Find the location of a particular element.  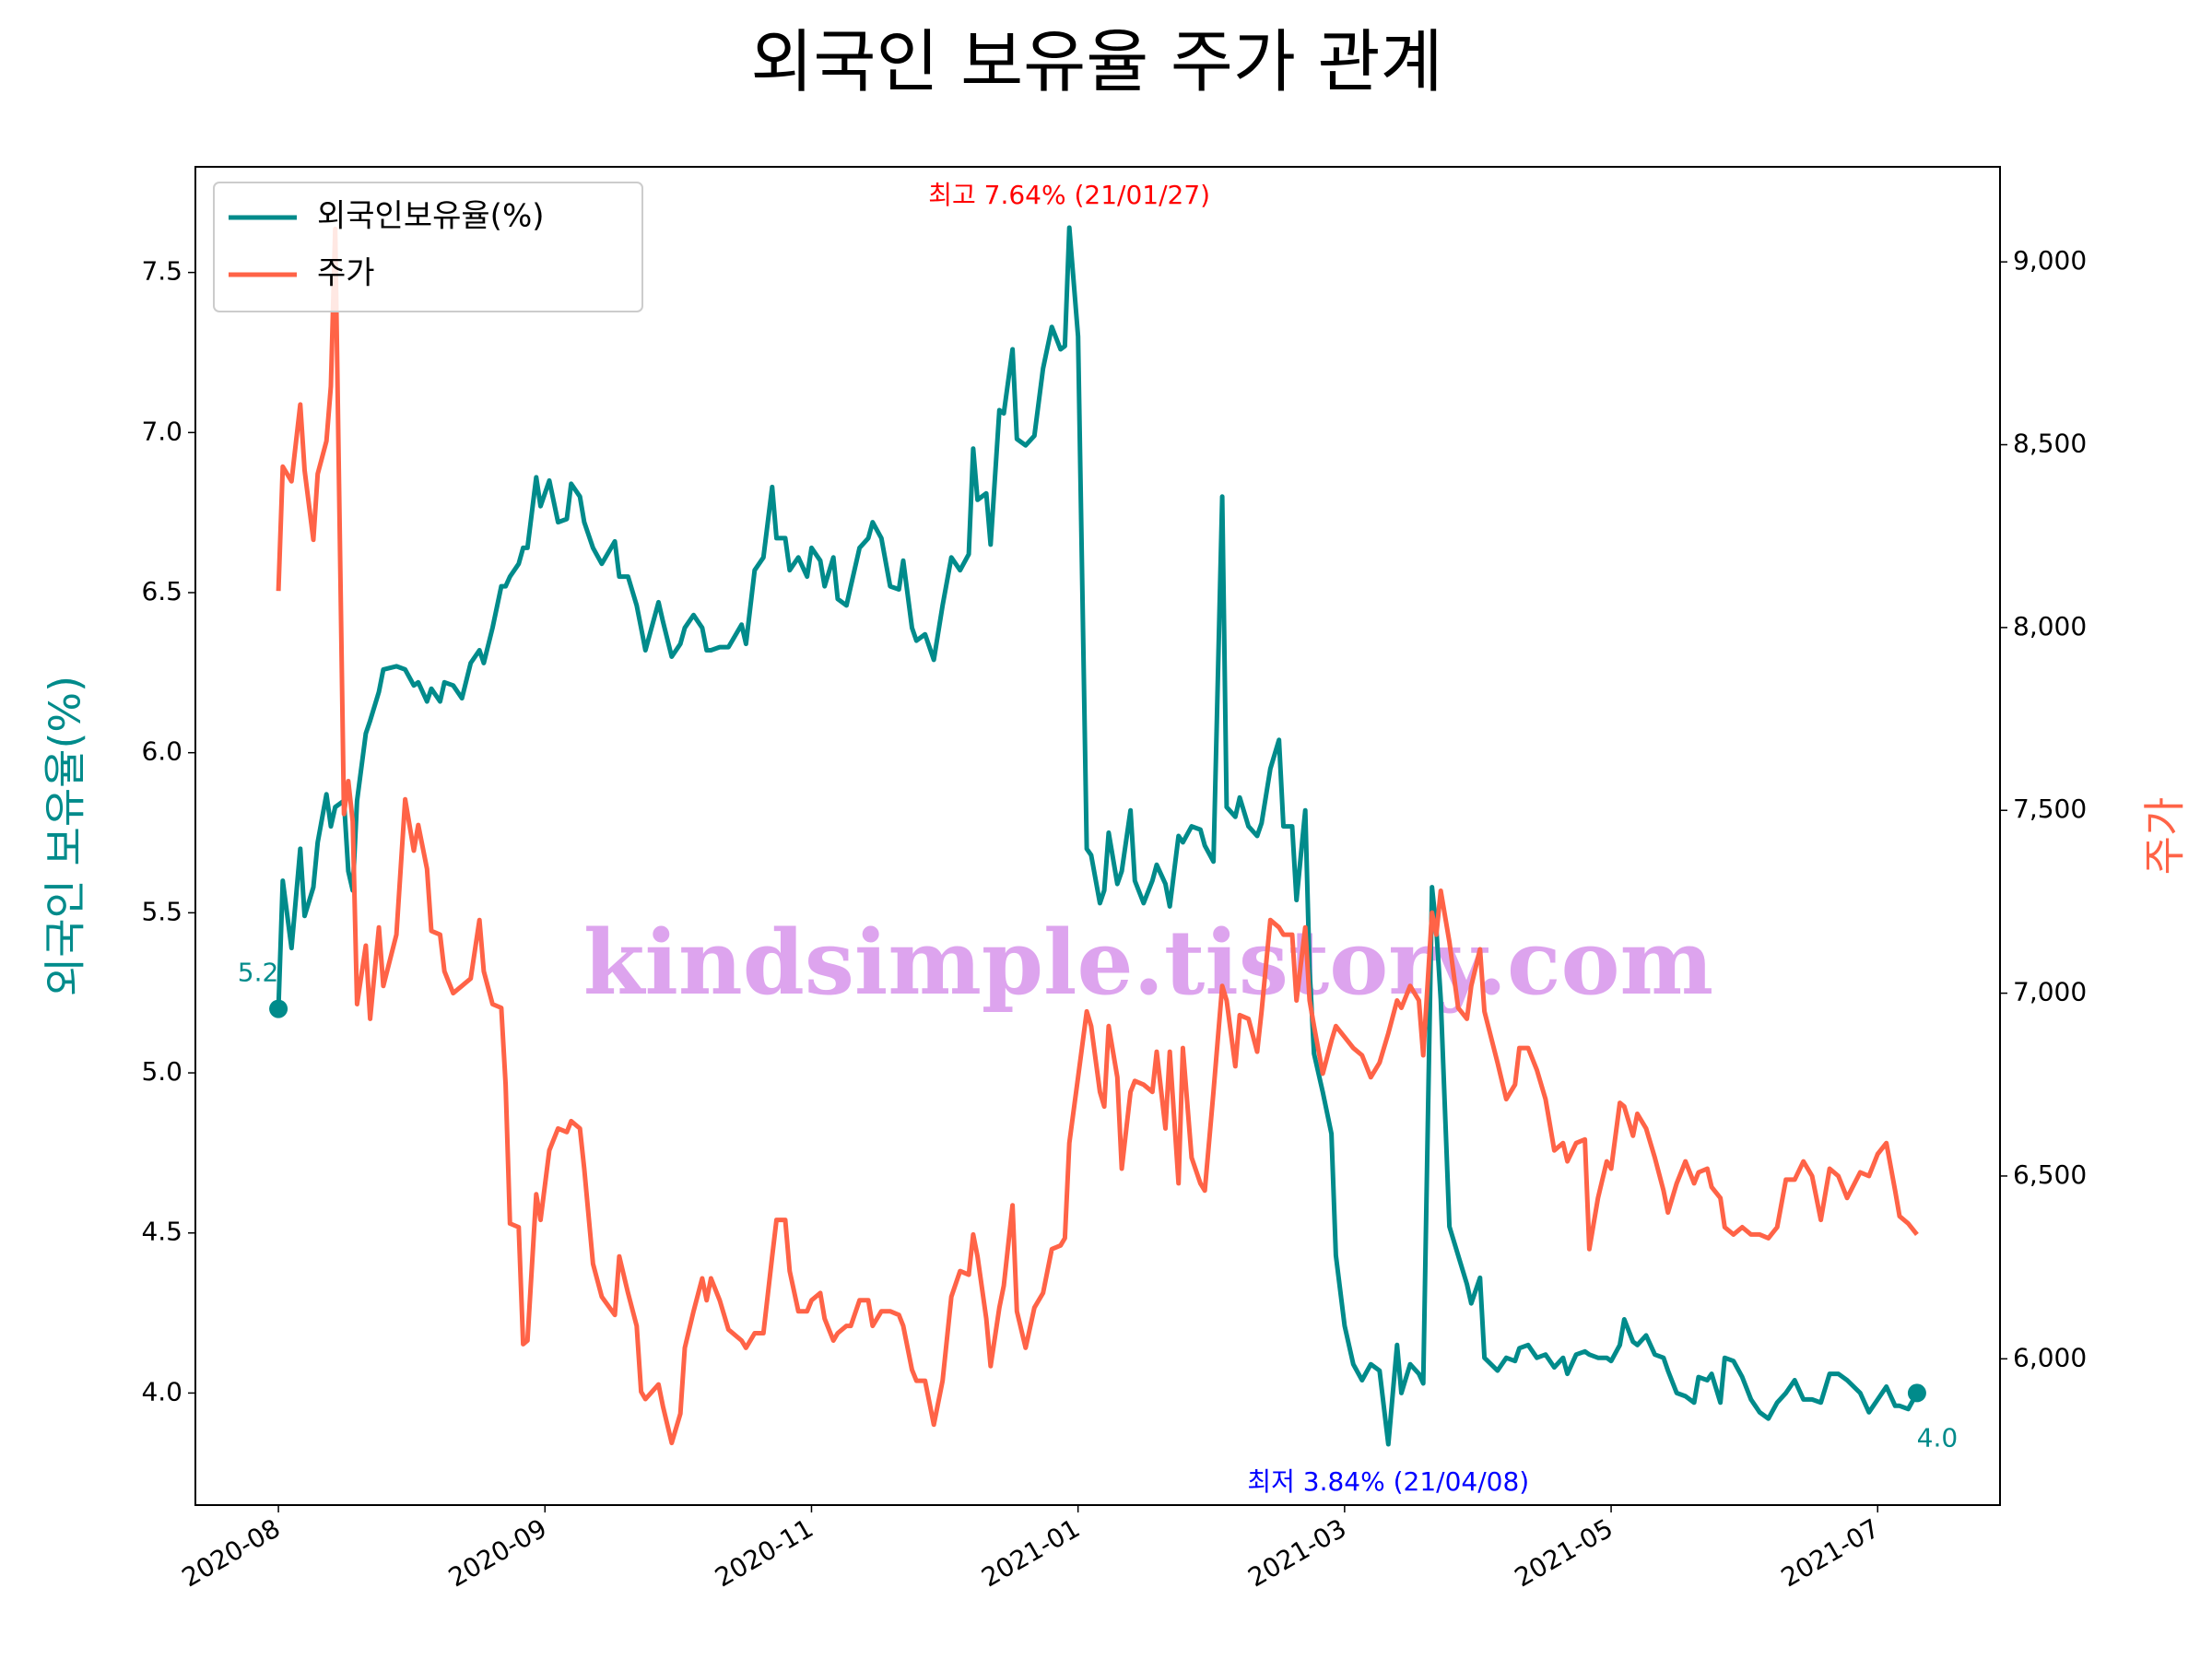

y-tick-label: 4.0 is located at coordinates (161, 1391).